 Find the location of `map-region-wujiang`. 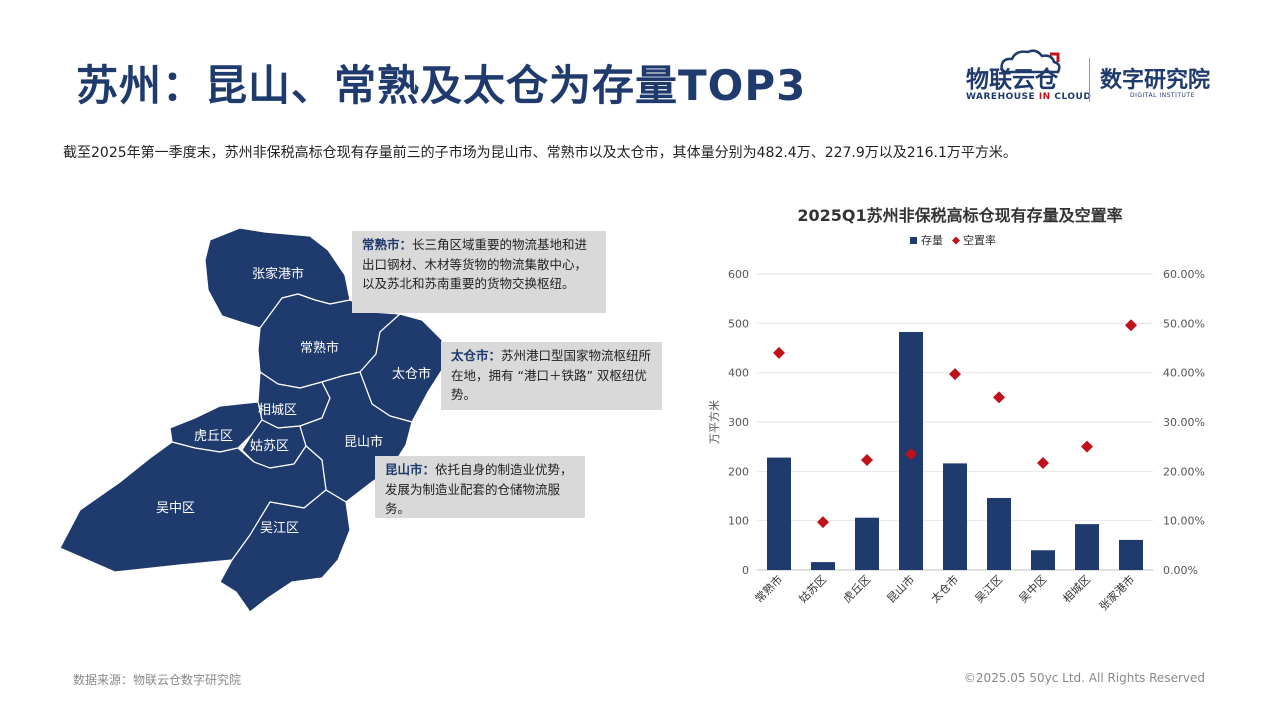

map-region-wujiang is located at coordinates (285, 551).